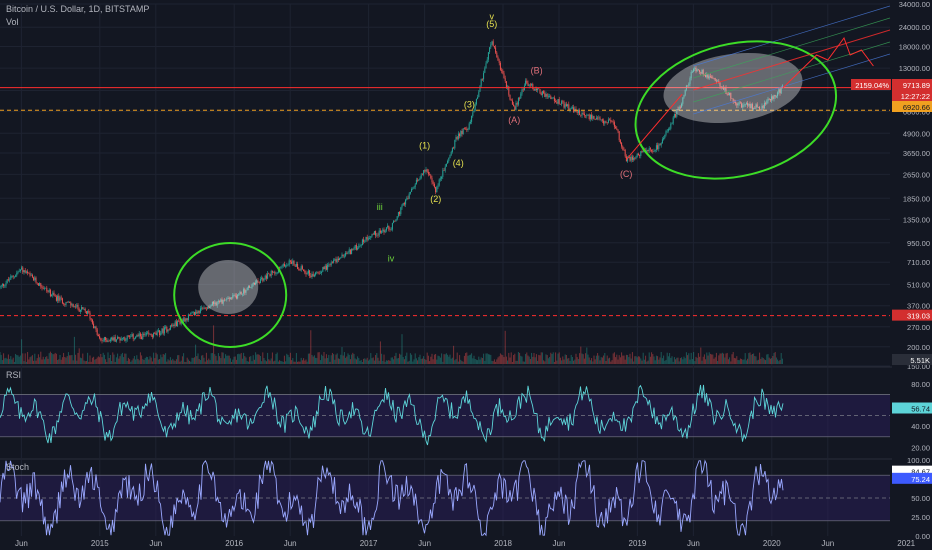 This screenshot has height=550, width=932. What do you see at coordinates (906, 543) in the screenshot?
I see `time-tick-label: 2021` at bounding box center [906, 543].